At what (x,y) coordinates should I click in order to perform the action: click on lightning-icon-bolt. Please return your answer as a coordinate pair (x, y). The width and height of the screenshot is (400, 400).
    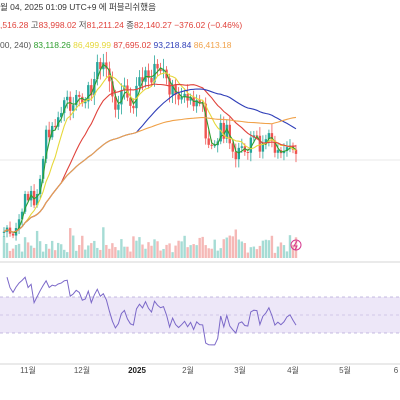
    Looking at the image, I should click on (295, 245).